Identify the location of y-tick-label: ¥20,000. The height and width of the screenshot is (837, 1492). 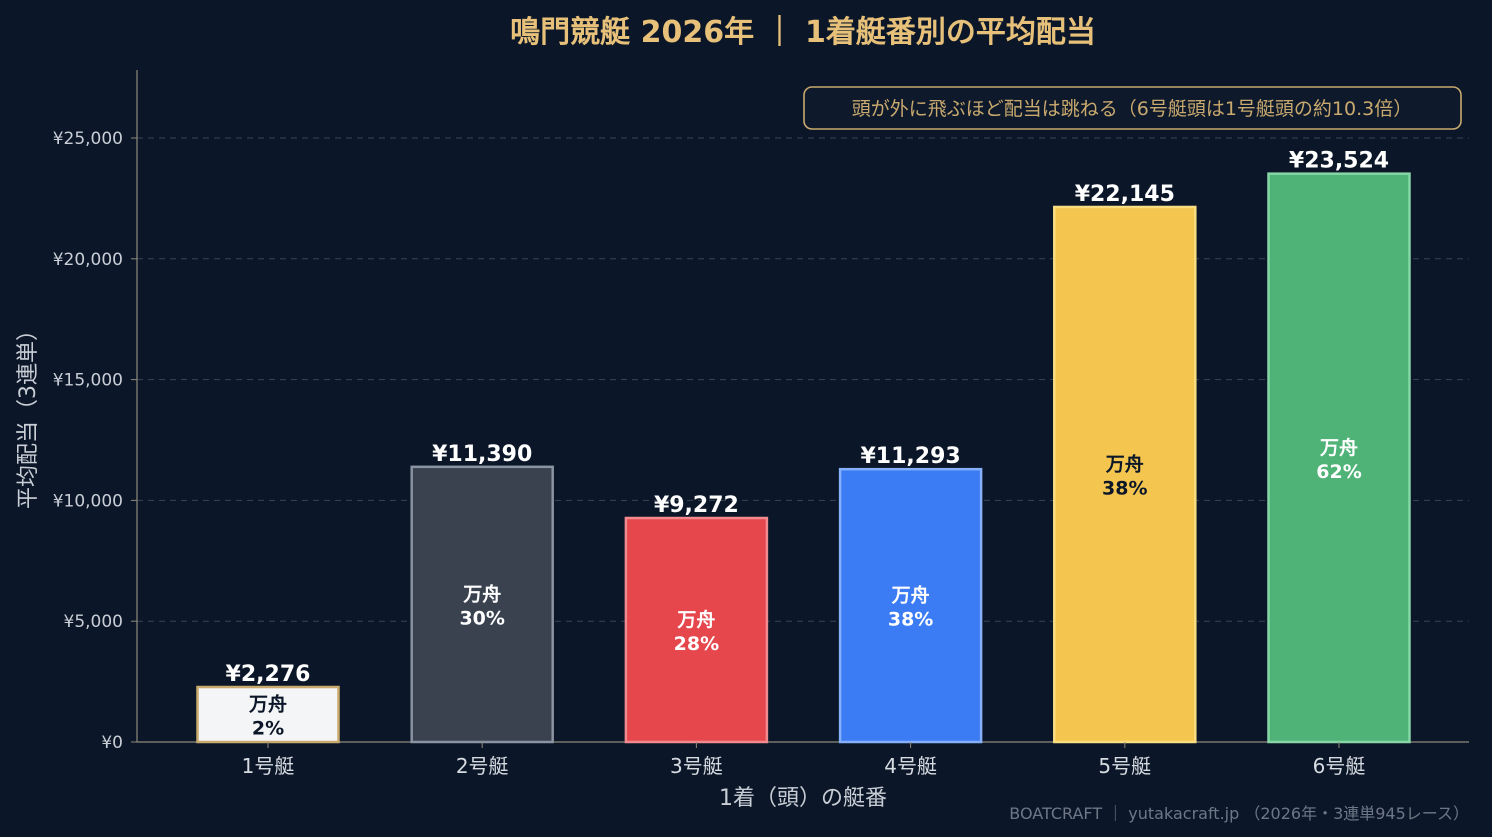
(88, 260).